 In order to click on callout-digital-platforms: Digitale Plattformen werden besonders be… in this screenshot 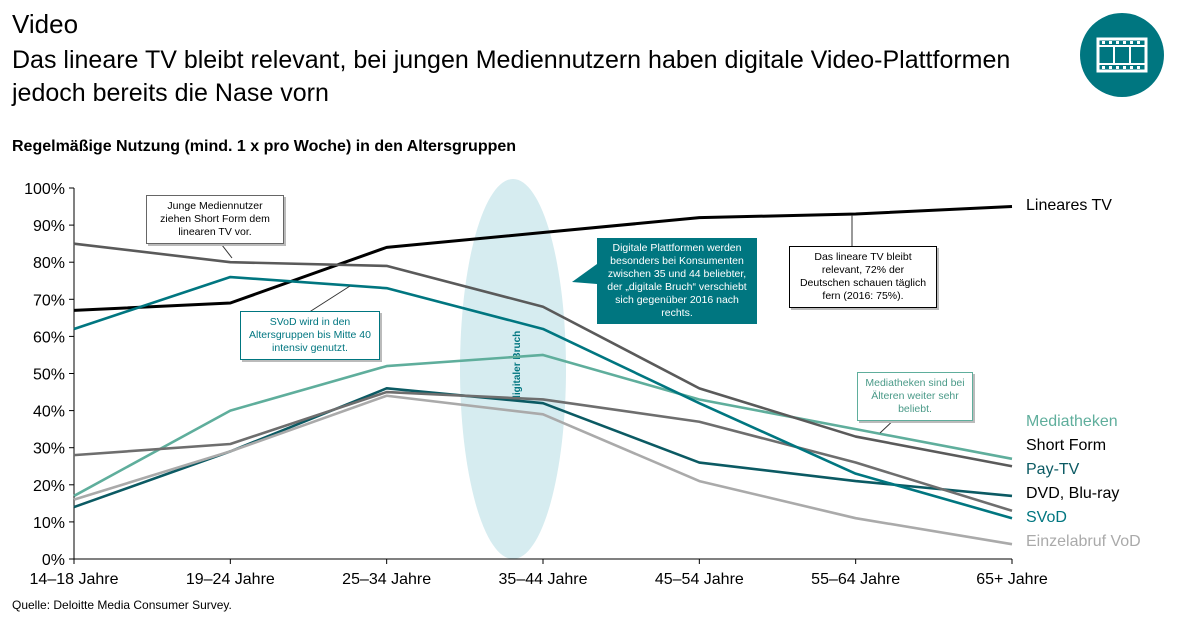, I will do `click(677, 281)`.